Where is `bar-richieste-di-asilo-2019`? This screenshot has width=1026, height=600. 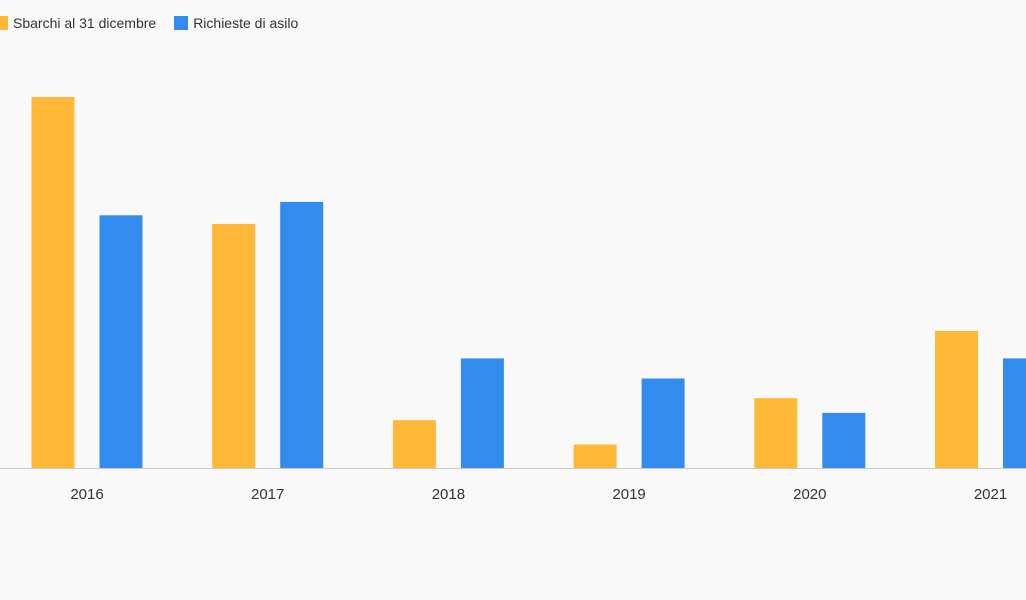 bar-richieste-di-asilo-2019 is located at coordinates (663, 423).